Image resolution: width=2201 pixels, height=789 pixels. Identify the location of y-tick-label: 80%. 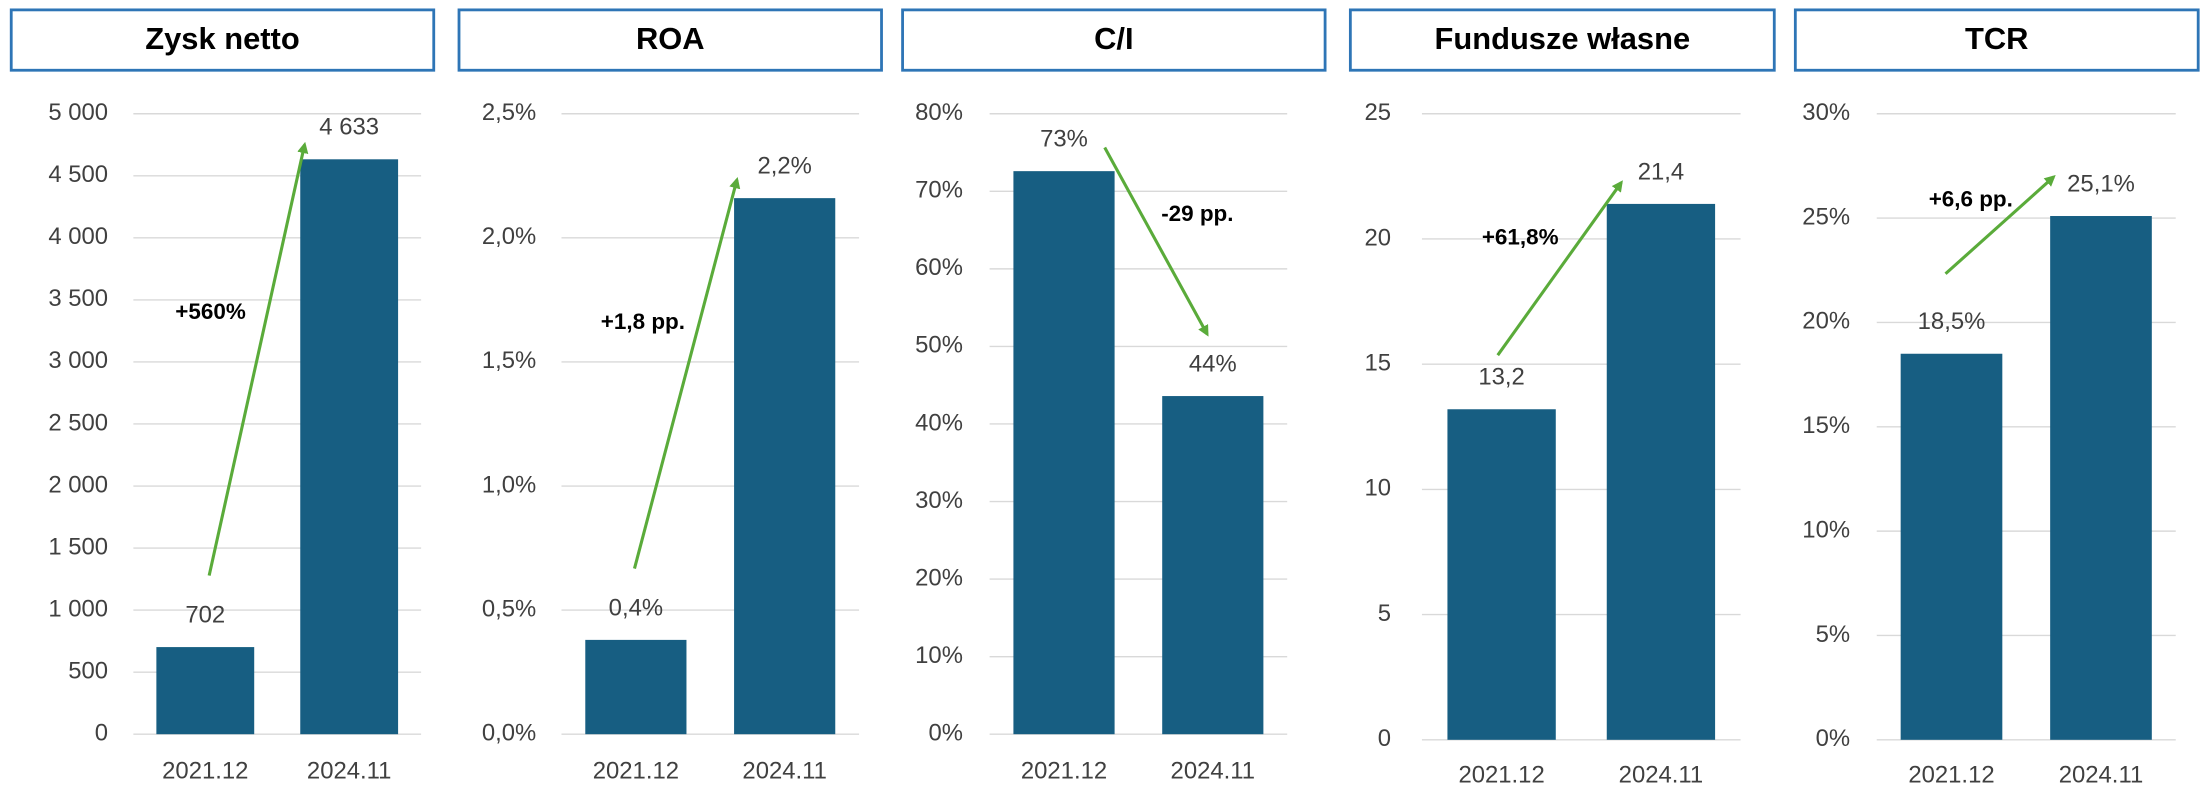
(939, 112).